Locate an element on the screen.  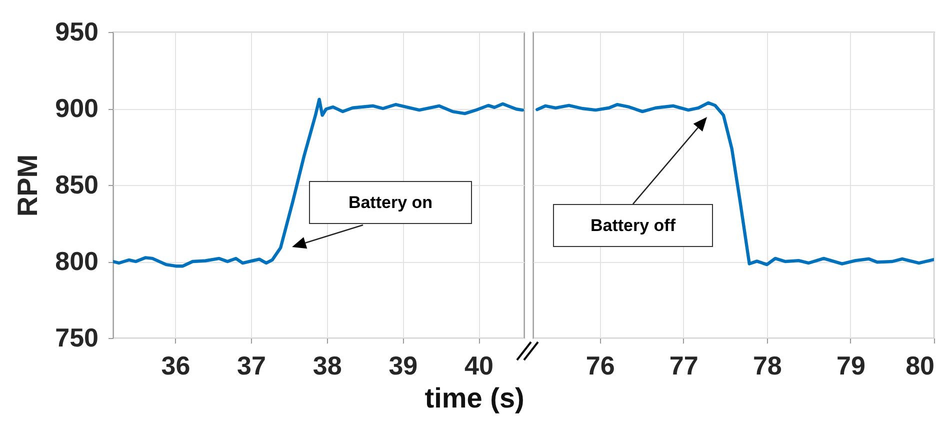
y-axis-title: RPM is located at coordinates (28, 185).